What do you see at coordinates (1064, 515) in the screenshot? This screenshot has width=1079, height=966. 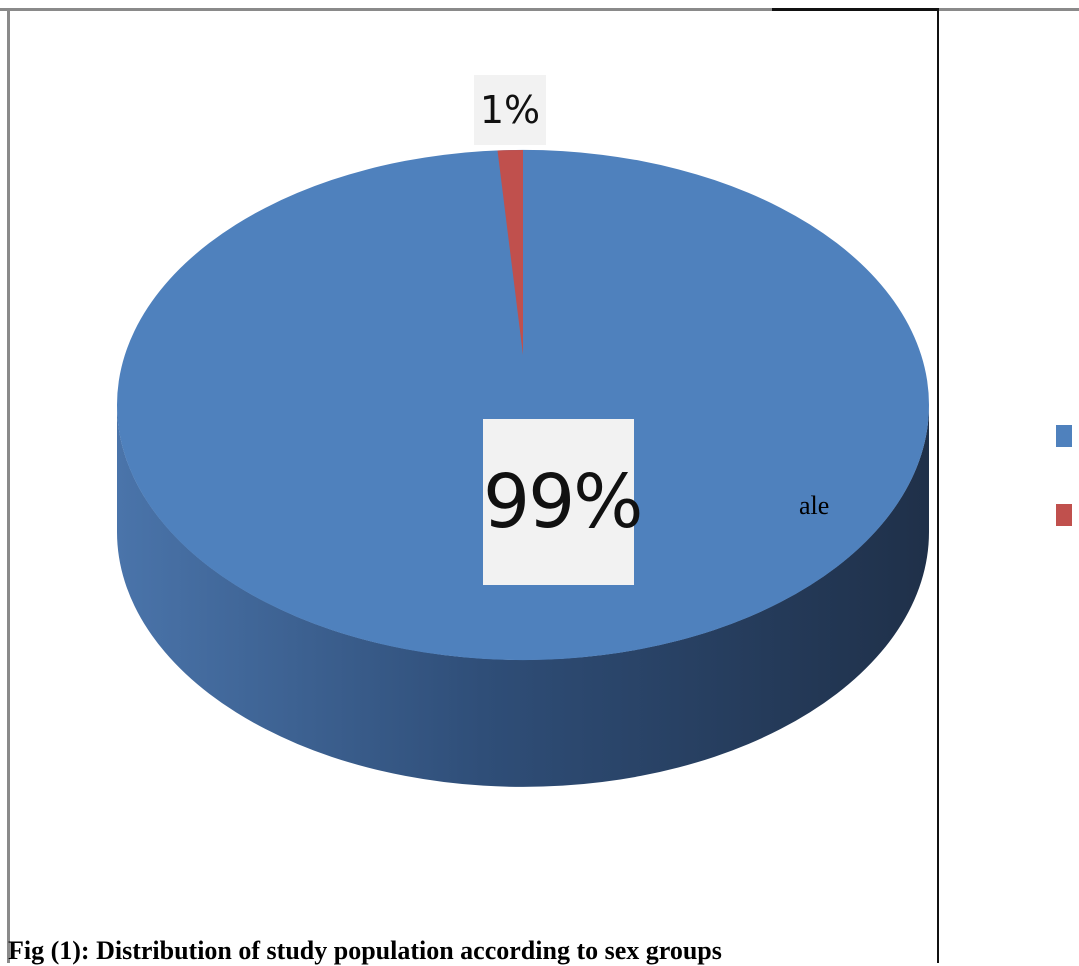 I see `legend-swatch-minor` at bounding box center [1064, 515].